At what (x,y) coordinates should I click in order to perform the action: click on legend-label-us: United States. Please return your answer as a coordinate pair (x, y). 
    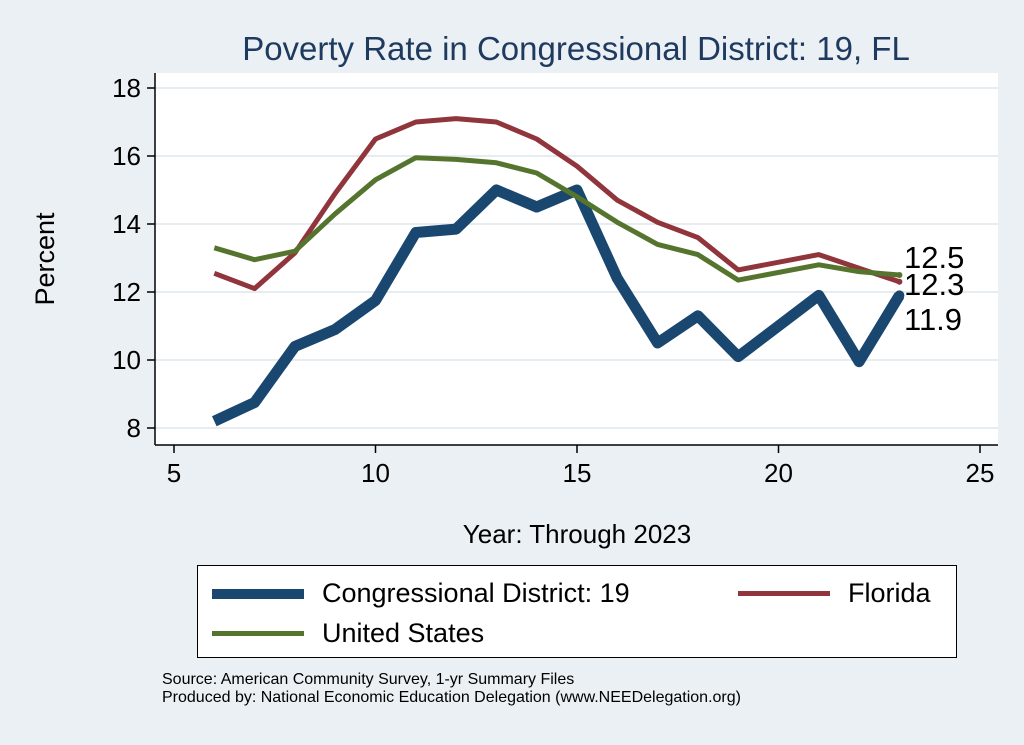
    Looking at the image, I should click on (403, 633).